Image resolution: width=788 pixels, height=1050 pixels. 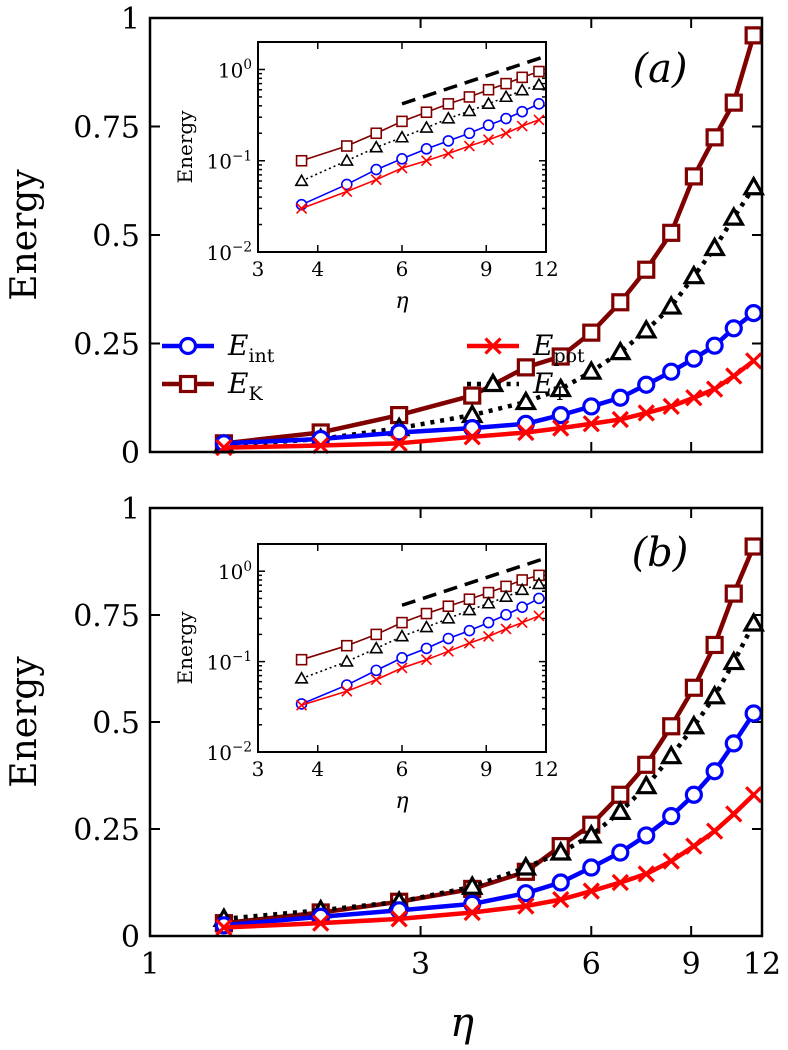 I want to click on panel-label: (a), so click(x=659, y=69).